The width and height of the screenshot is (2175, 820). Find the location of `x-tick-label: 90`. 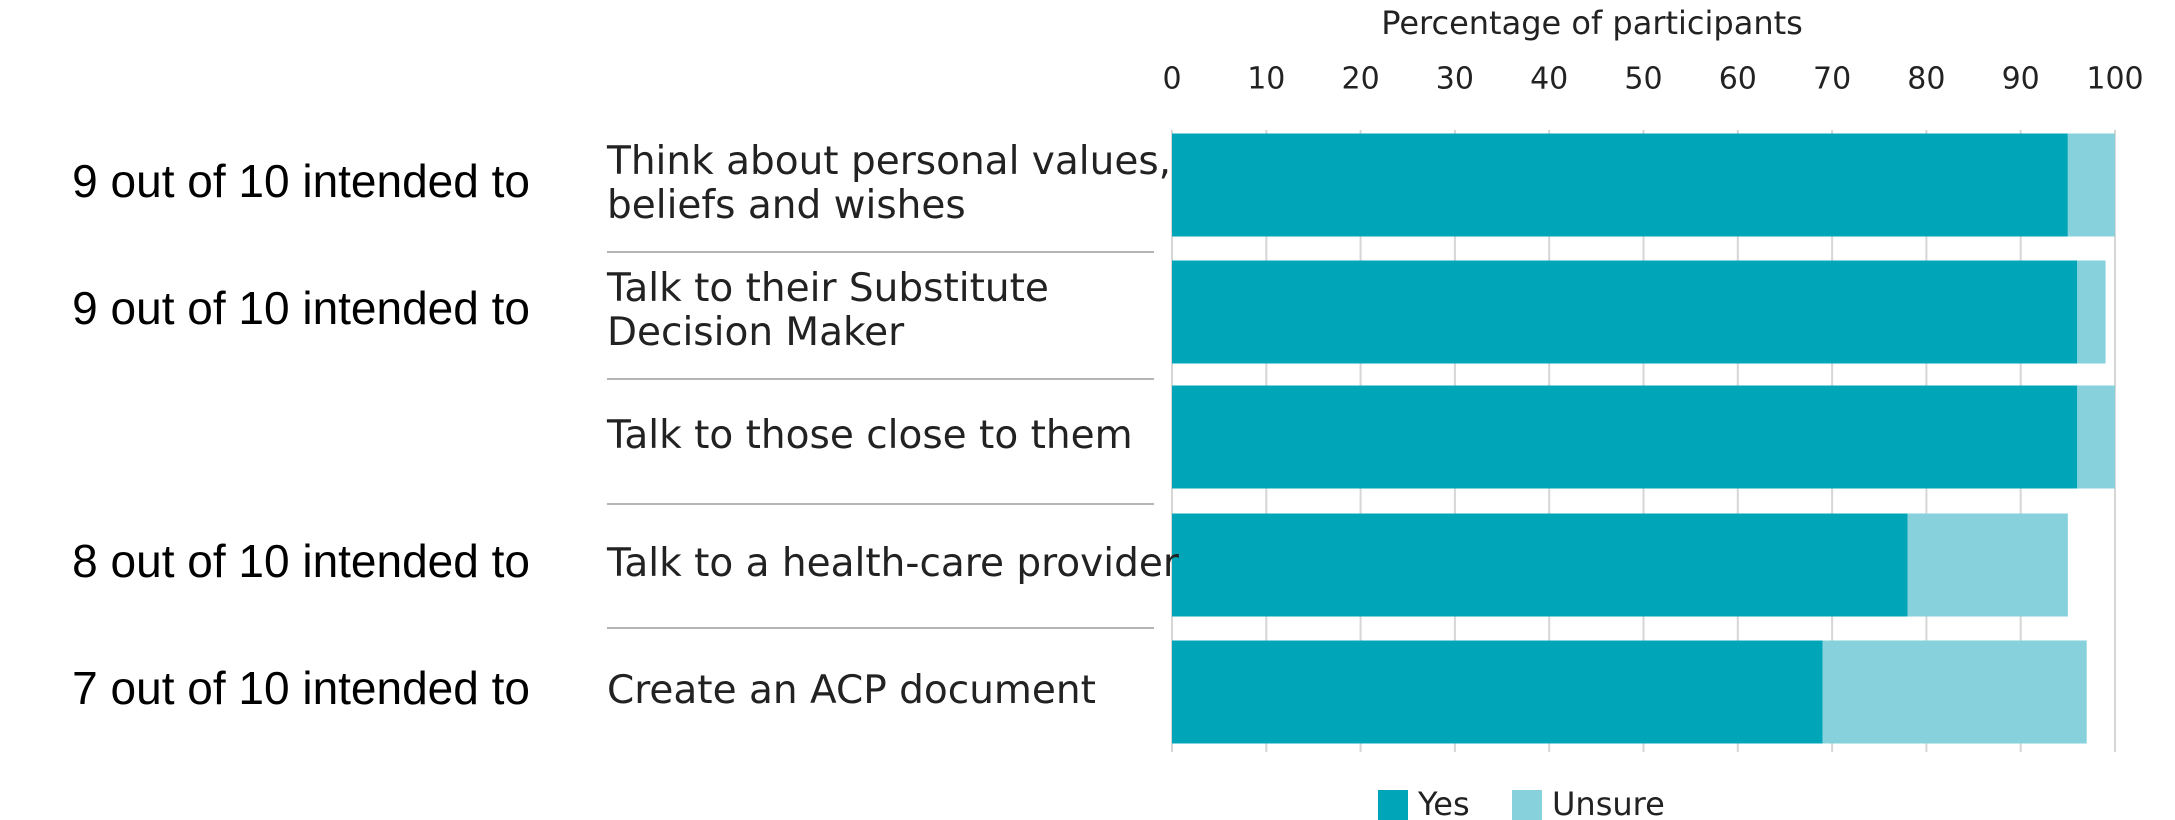

x-tick-label: 90 is located at coordinates (2021, 79).